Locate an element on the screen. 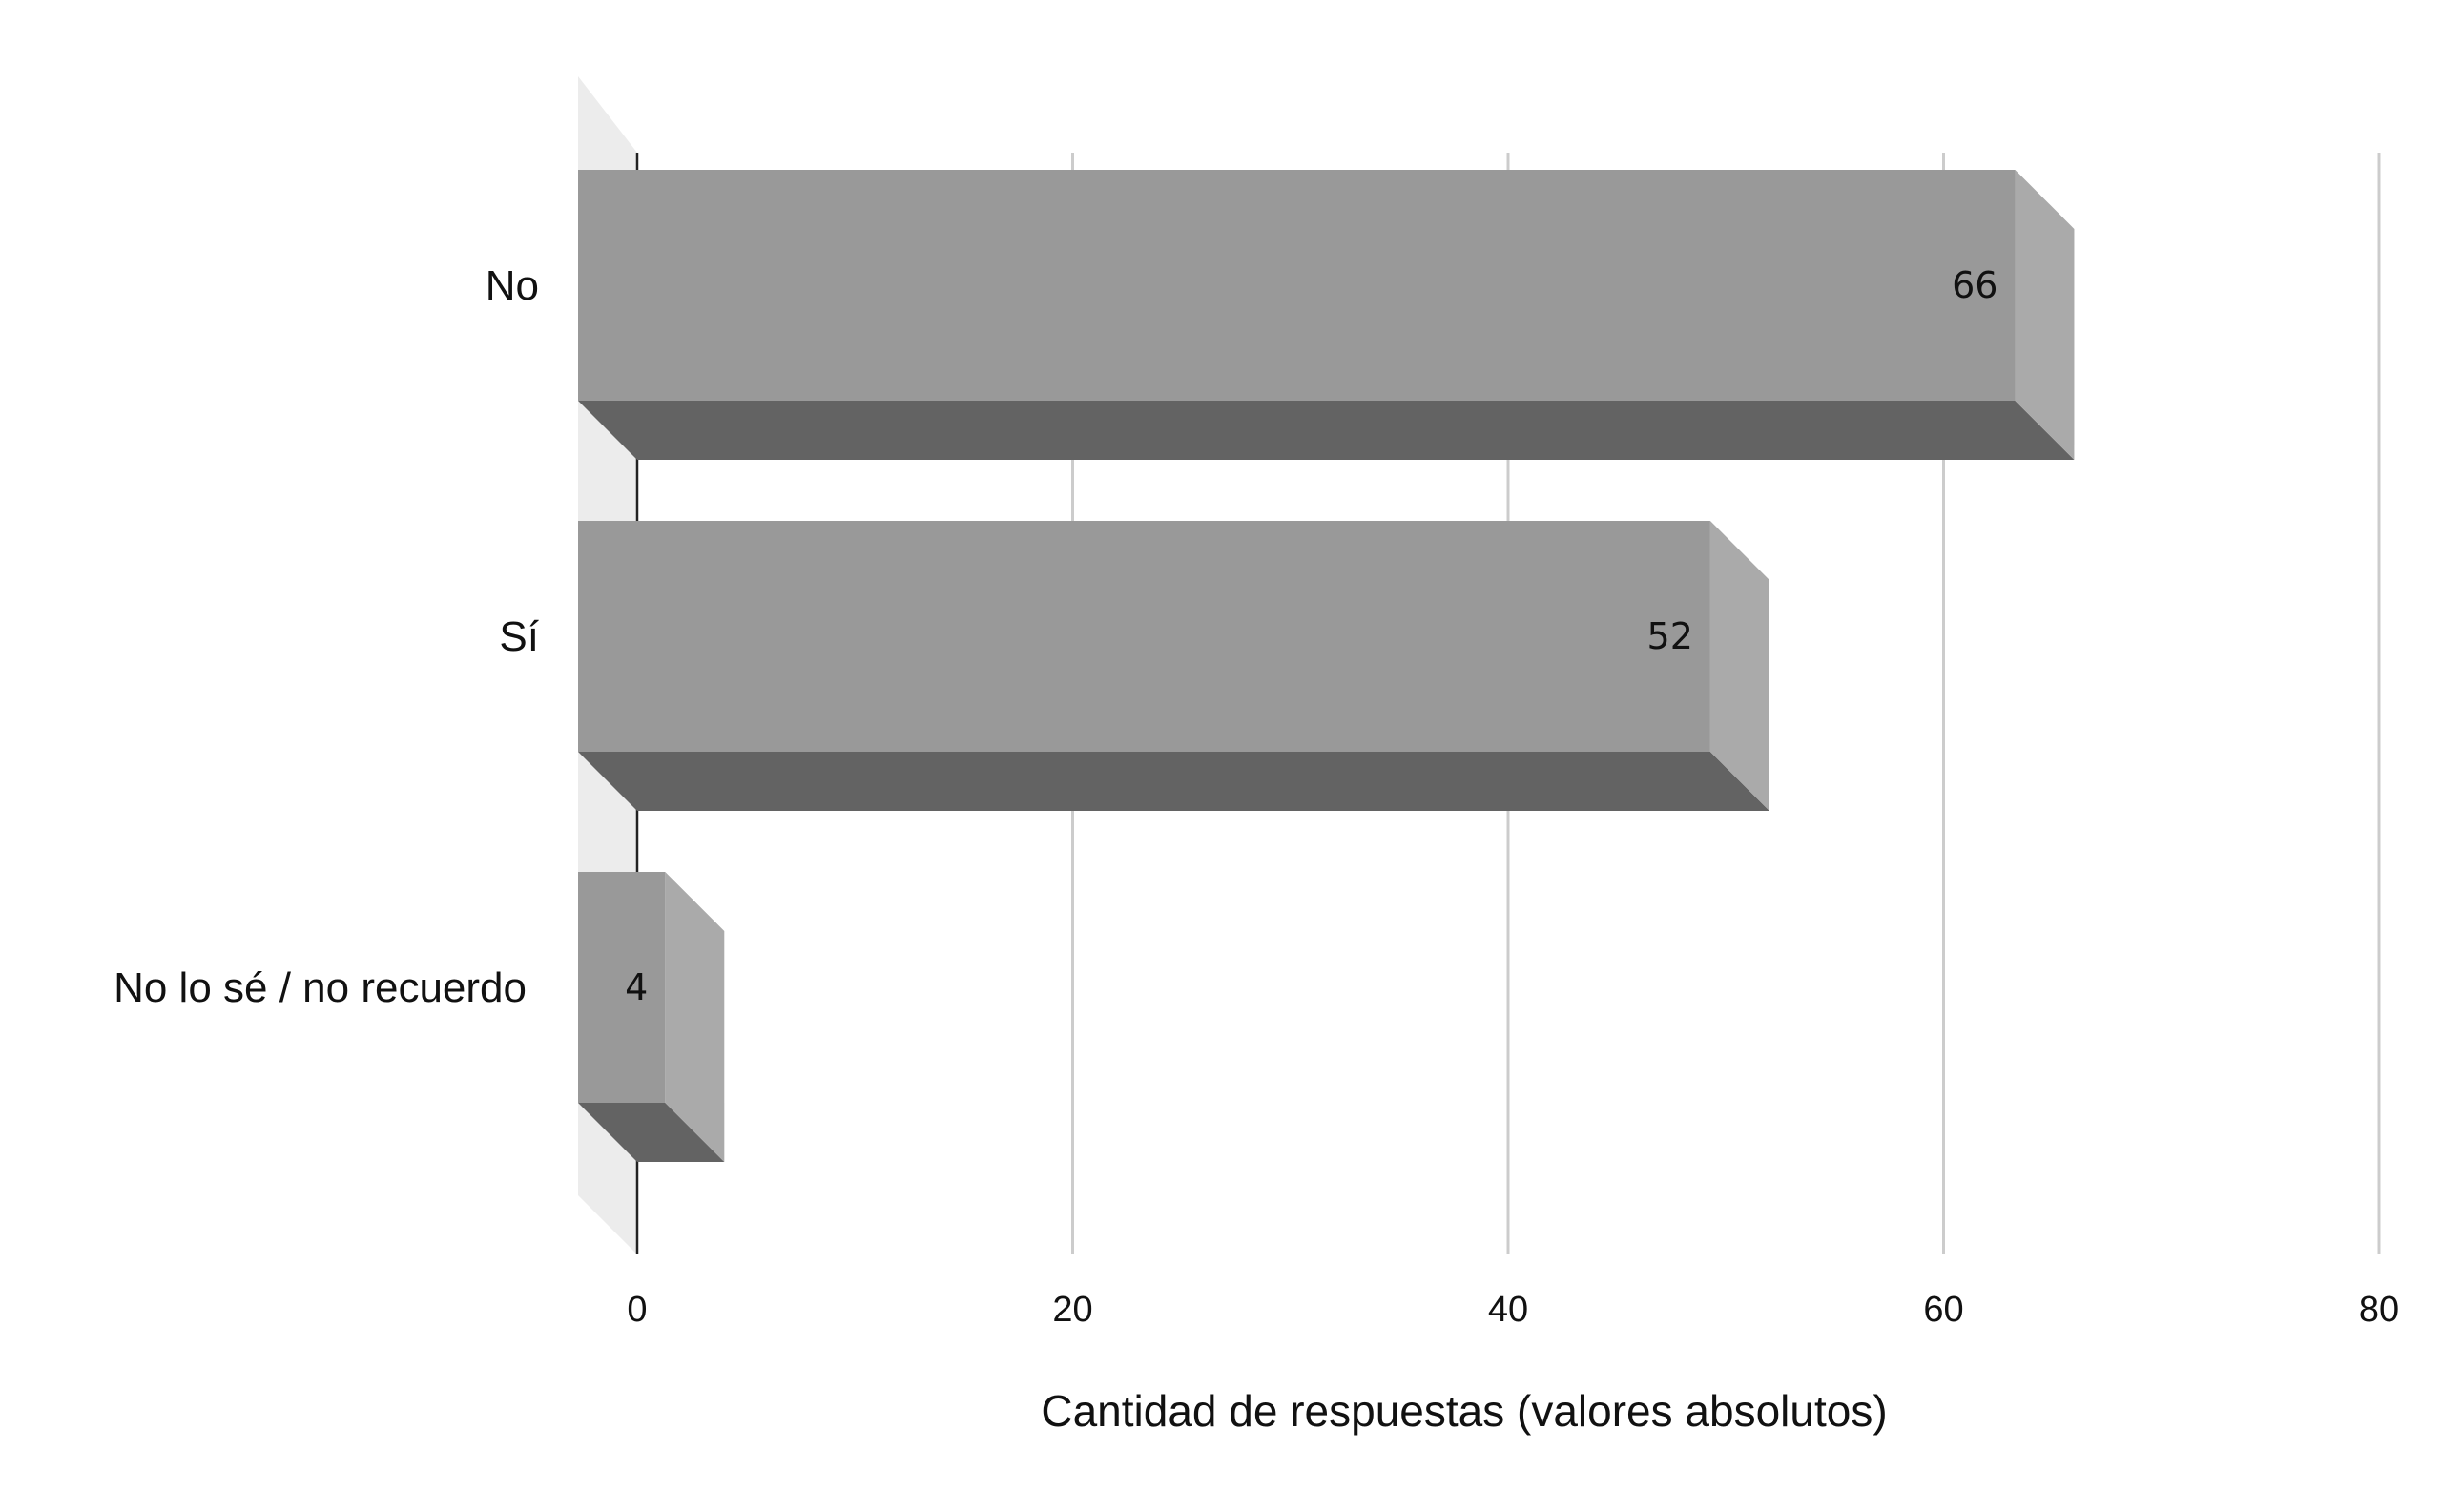 Image resolution: width=2442 pixels, height=1512 pixels. x-tick-label: 20 is located at coordinates (1072, 1310).